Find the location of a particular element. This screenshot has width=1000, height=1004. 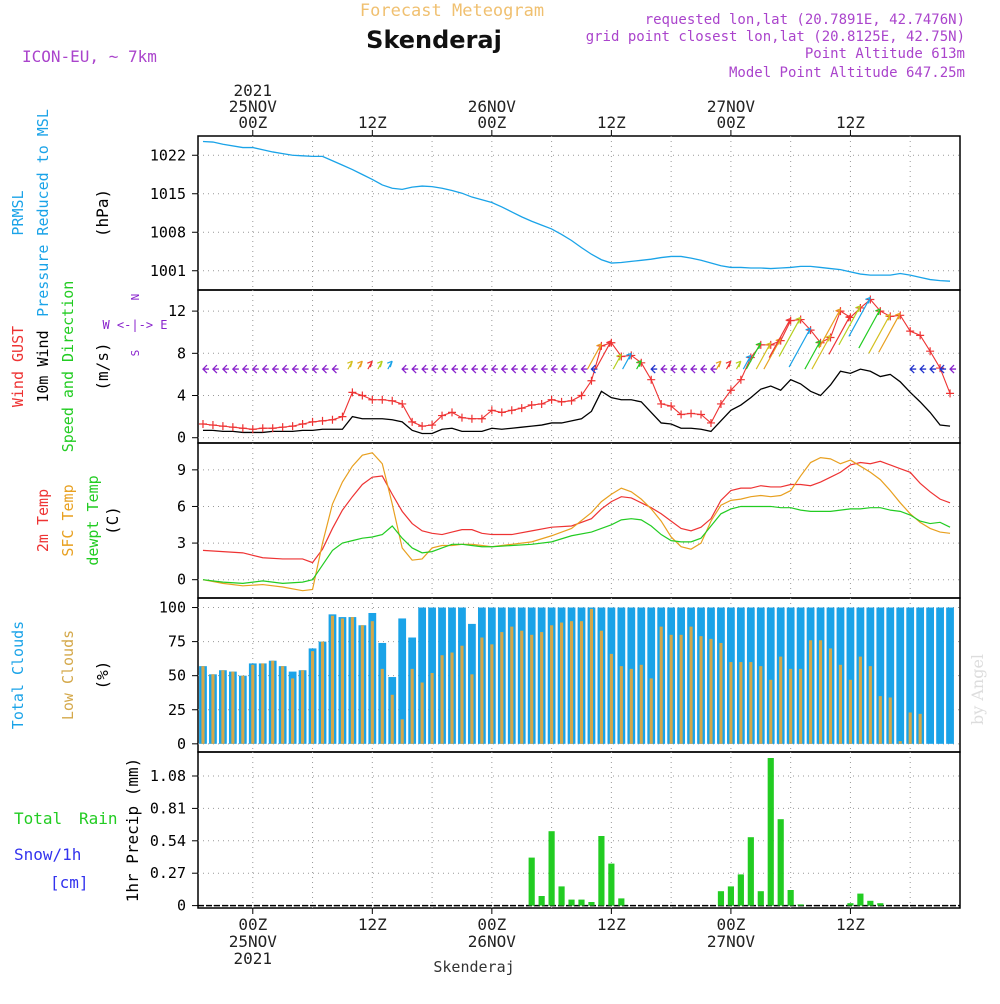

y-tick-label: 0 is located at coordinates (181, 580).